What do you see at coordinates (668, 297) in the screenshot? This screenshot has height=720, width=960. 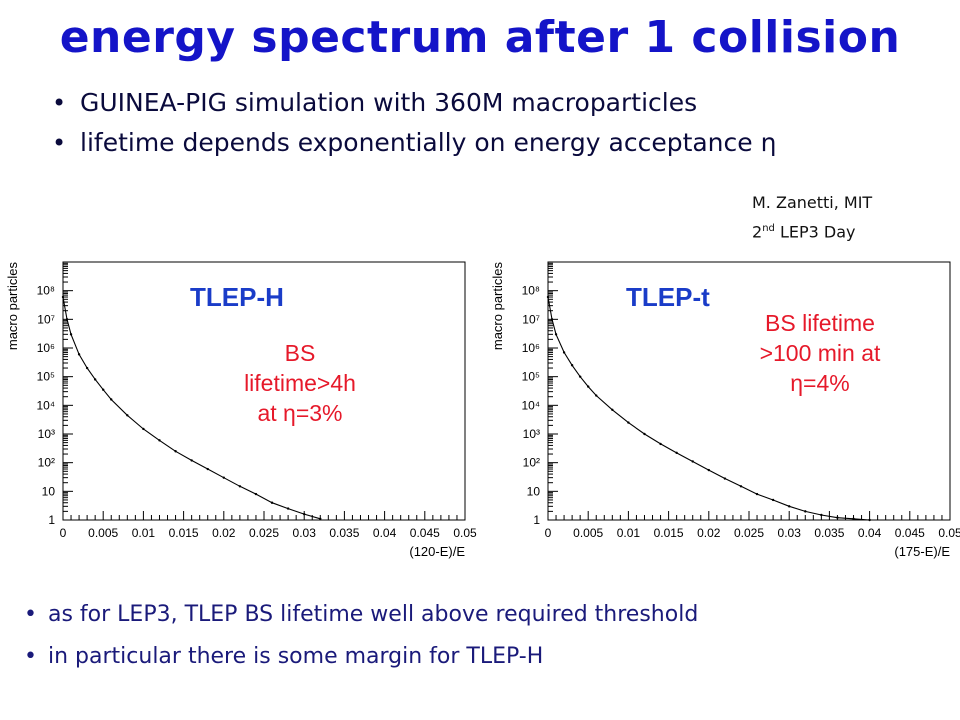 I see `plot-title-tlep-t: TLEP-t` at bounding box center [668, 297].